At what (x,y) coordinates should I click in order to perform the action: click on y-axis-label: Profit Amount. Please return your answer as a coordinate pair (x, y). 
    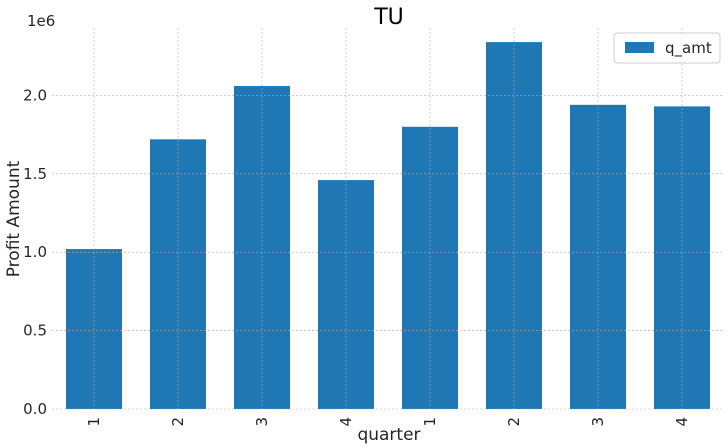
    Looking at the image, I should click on (14, 218).